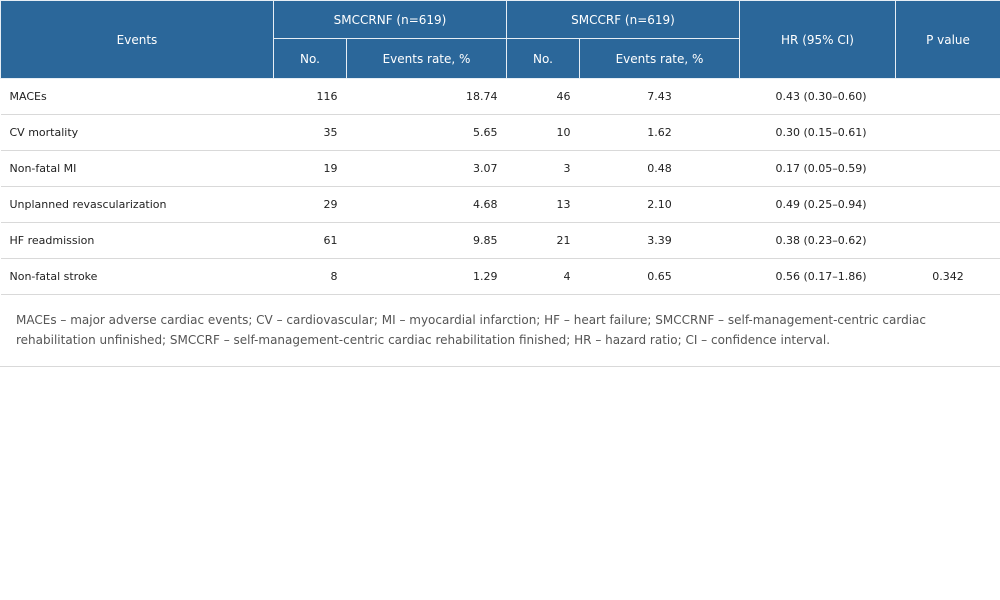  What do you see at coordinates (947, 39) in the screenshot?
I see `header-p-value: P value` at bounding box center [947, 39].